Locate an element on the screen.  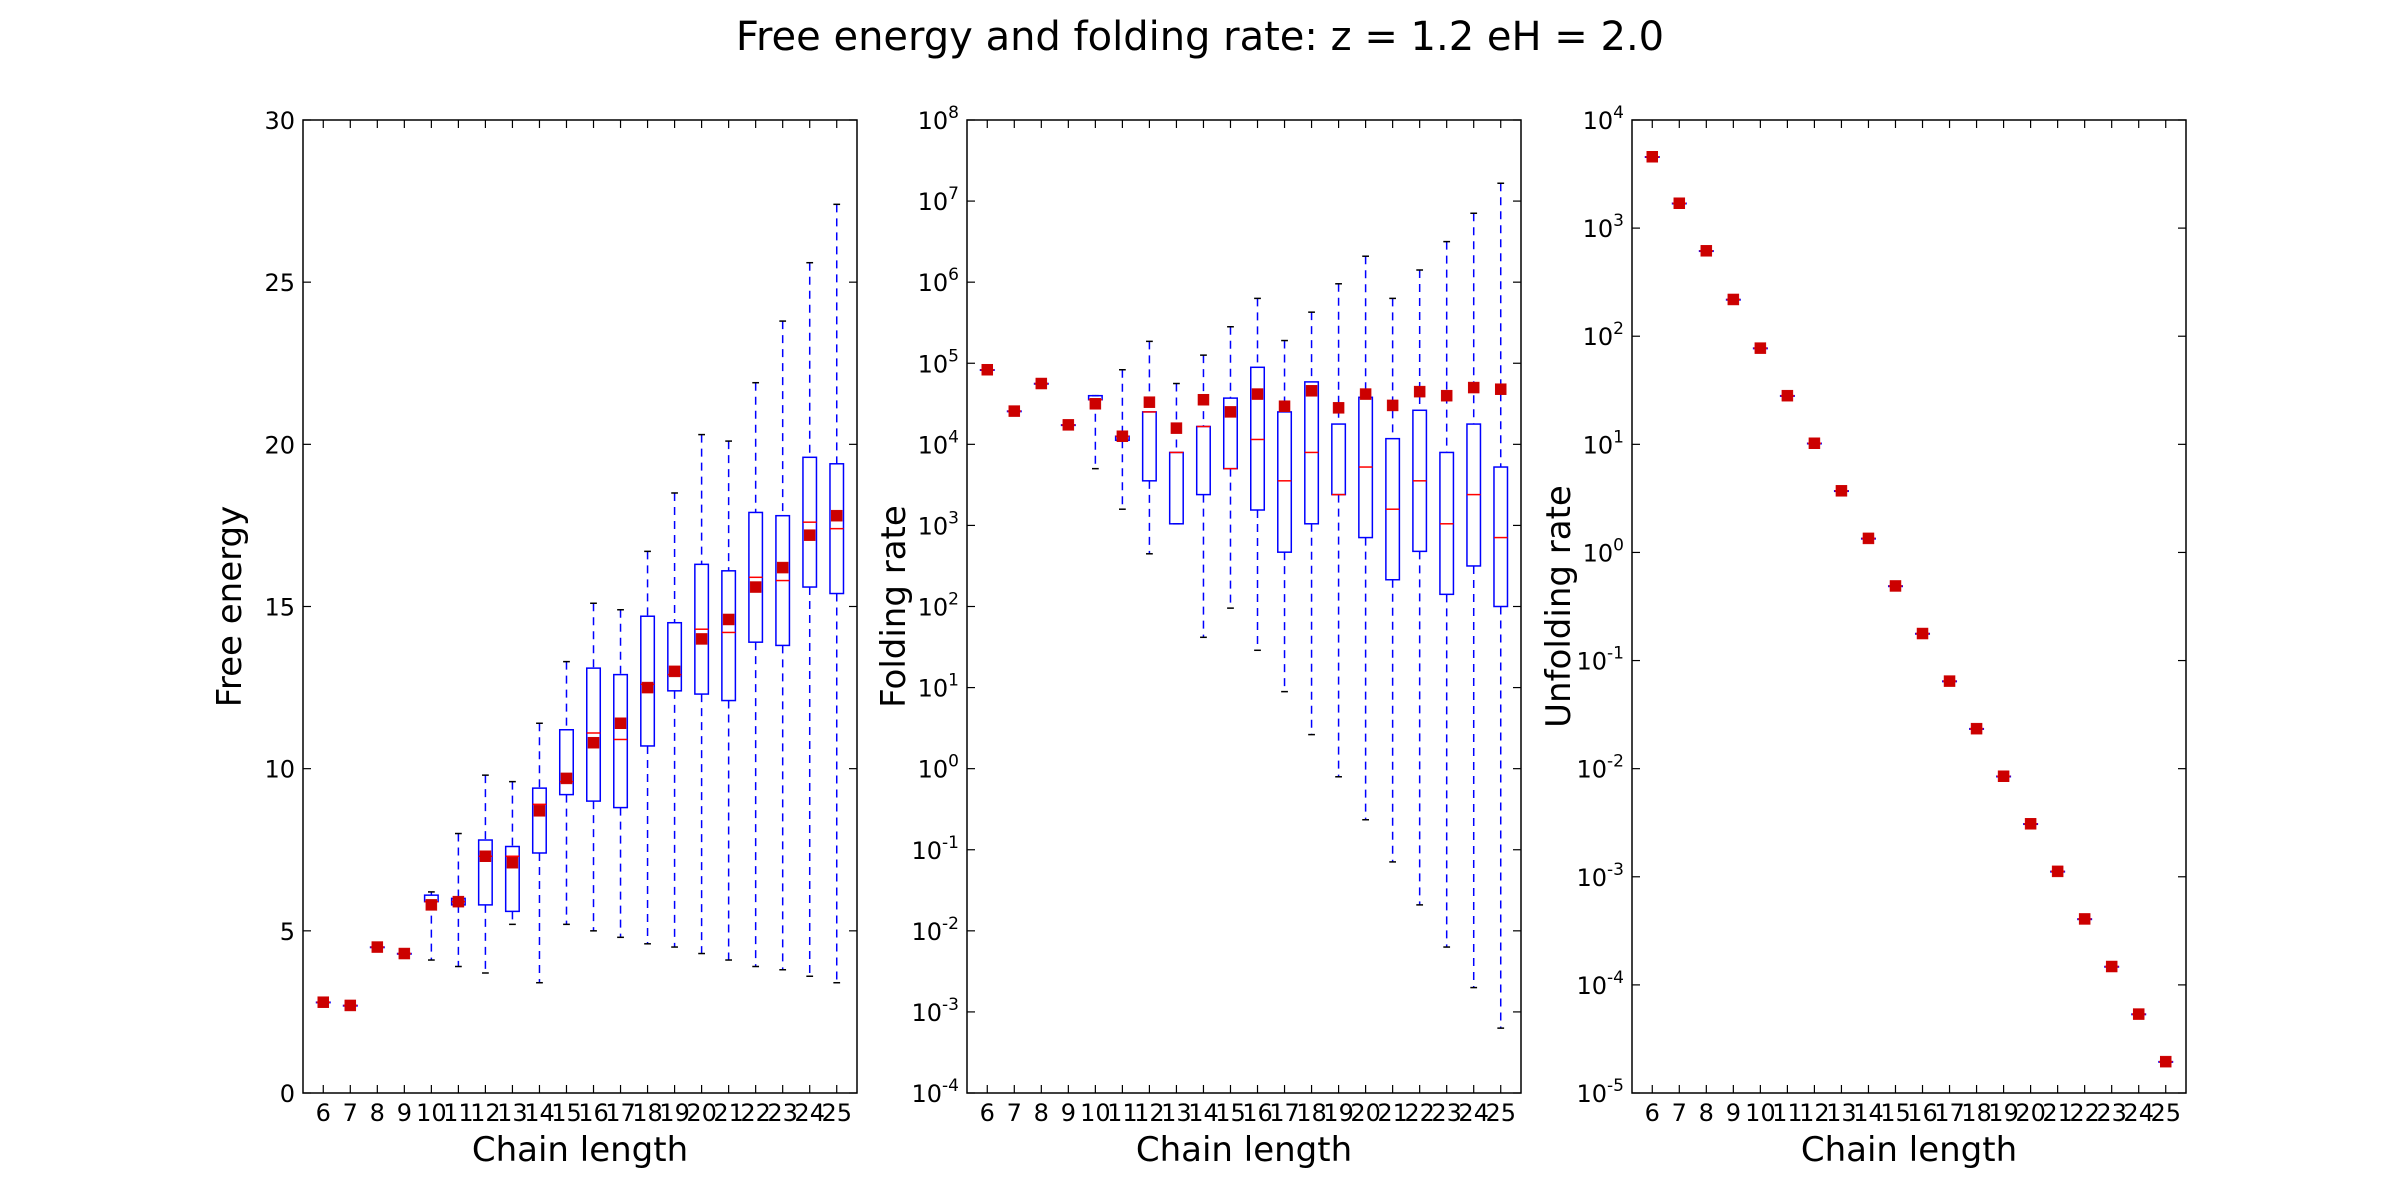
x-tick-label: 8 is located at coordinates (1041, 1113).